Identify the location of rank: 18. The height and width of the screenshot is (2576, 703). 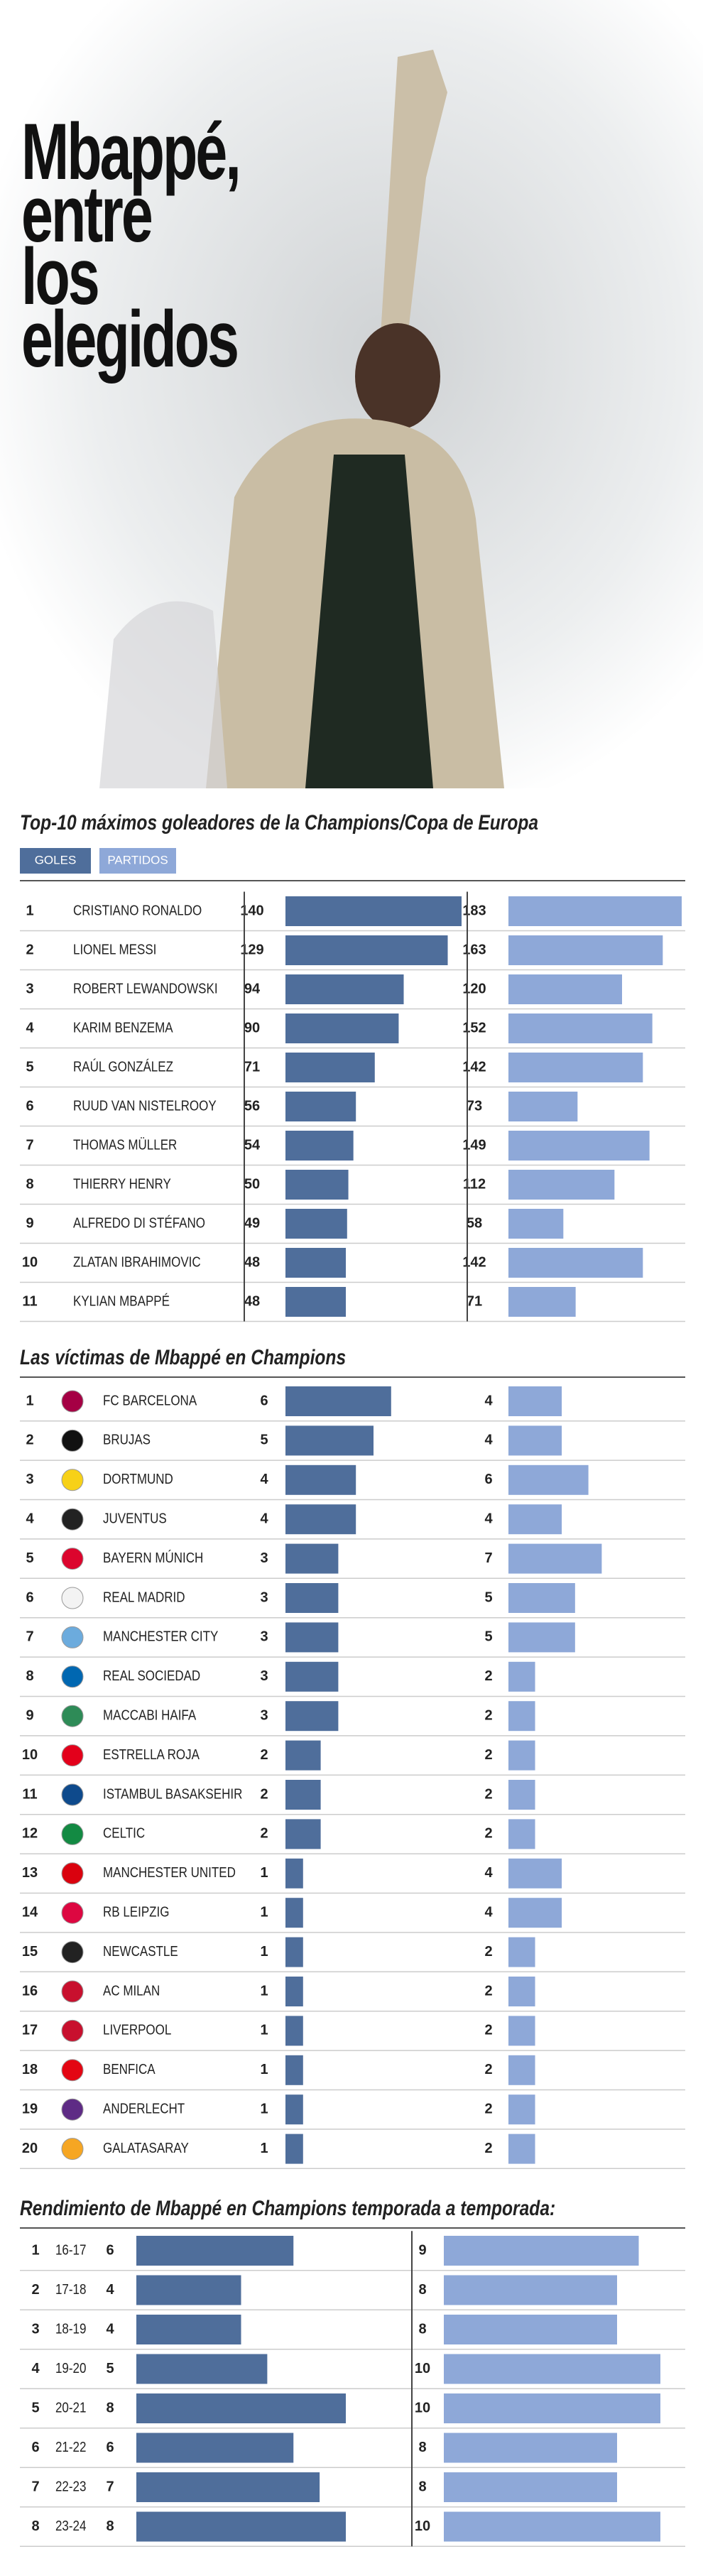
(30, 2070).